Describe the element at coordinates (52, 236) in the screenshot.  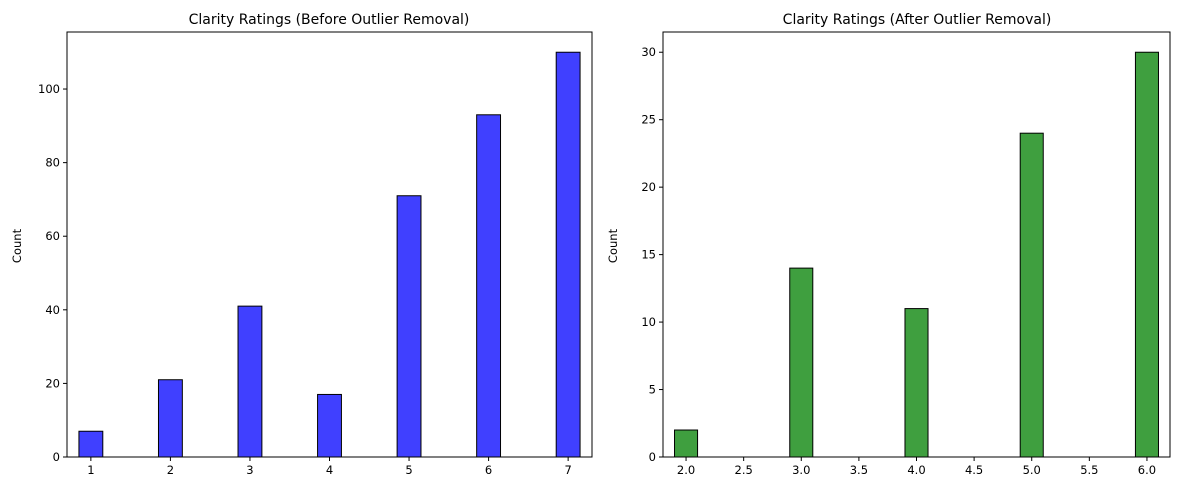
I see `y-tick-label: 60` at that location.